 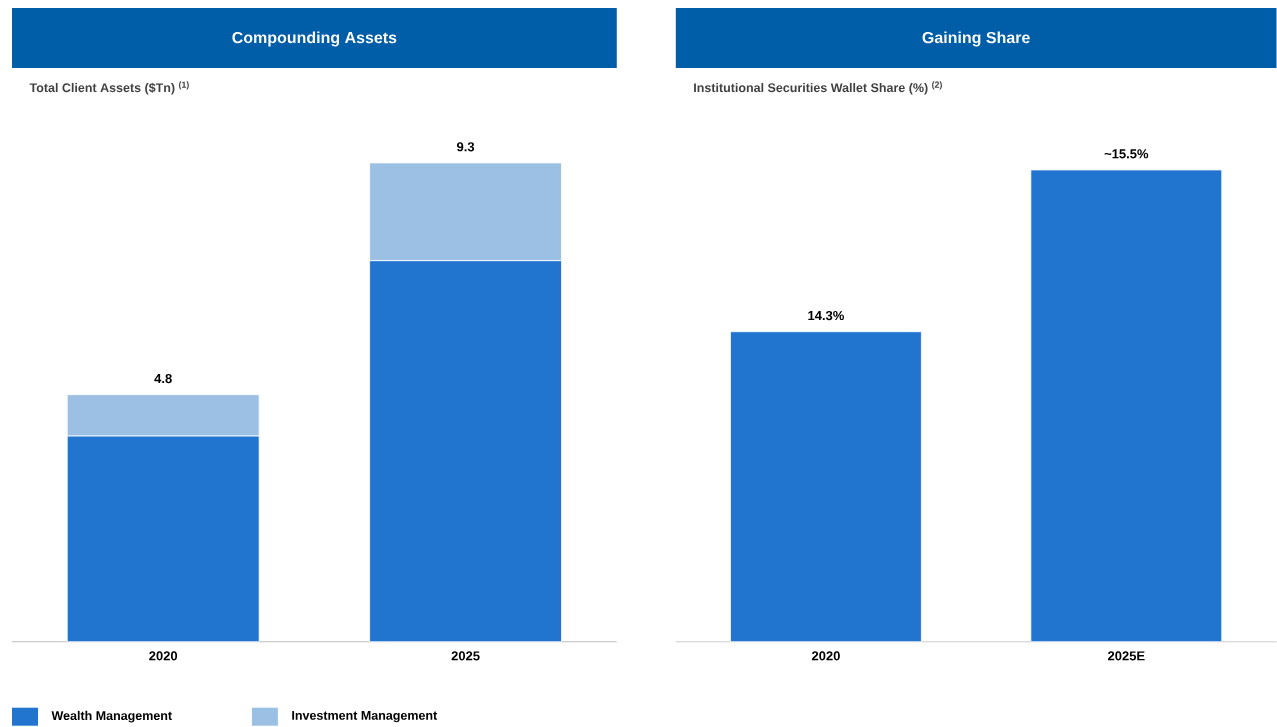 I want to click on chart-subtitle: Total Client Assets ($Tn) $^{(1)}$, so click(x=109, y=88).